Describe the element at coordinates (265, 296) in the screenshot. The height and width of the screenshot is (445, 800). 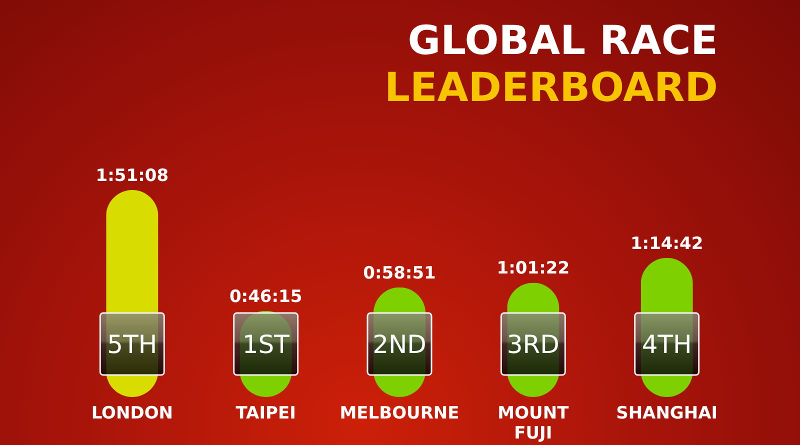
I see `data-label: 0:46:15` at that location.